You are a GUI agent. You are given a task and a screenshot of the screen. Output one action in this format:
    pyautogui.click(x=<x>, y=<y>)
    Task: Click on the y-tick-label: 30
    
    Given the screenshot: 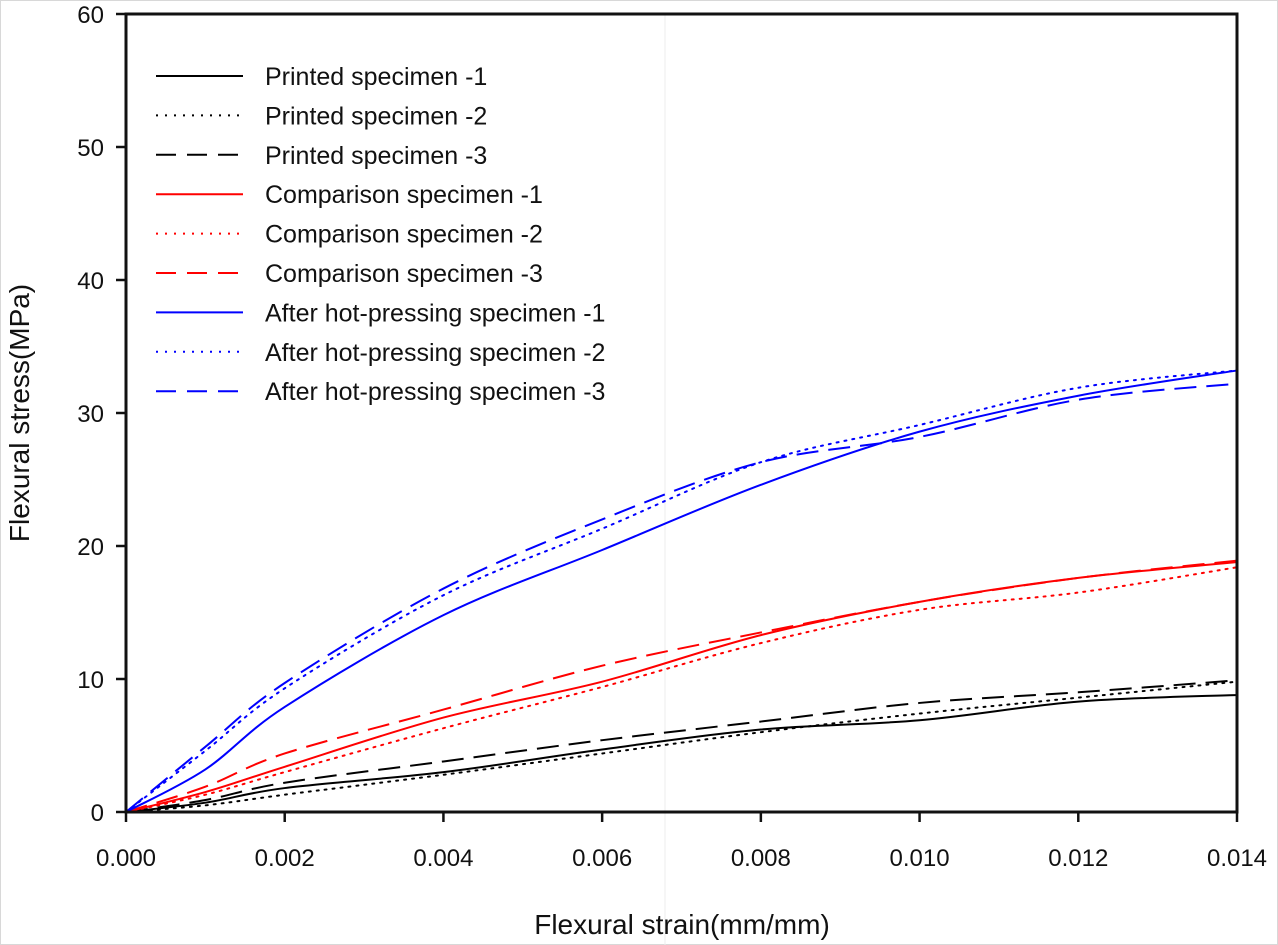 What is the action you would take?
    pyautogui.click(x=90, y=414)
    